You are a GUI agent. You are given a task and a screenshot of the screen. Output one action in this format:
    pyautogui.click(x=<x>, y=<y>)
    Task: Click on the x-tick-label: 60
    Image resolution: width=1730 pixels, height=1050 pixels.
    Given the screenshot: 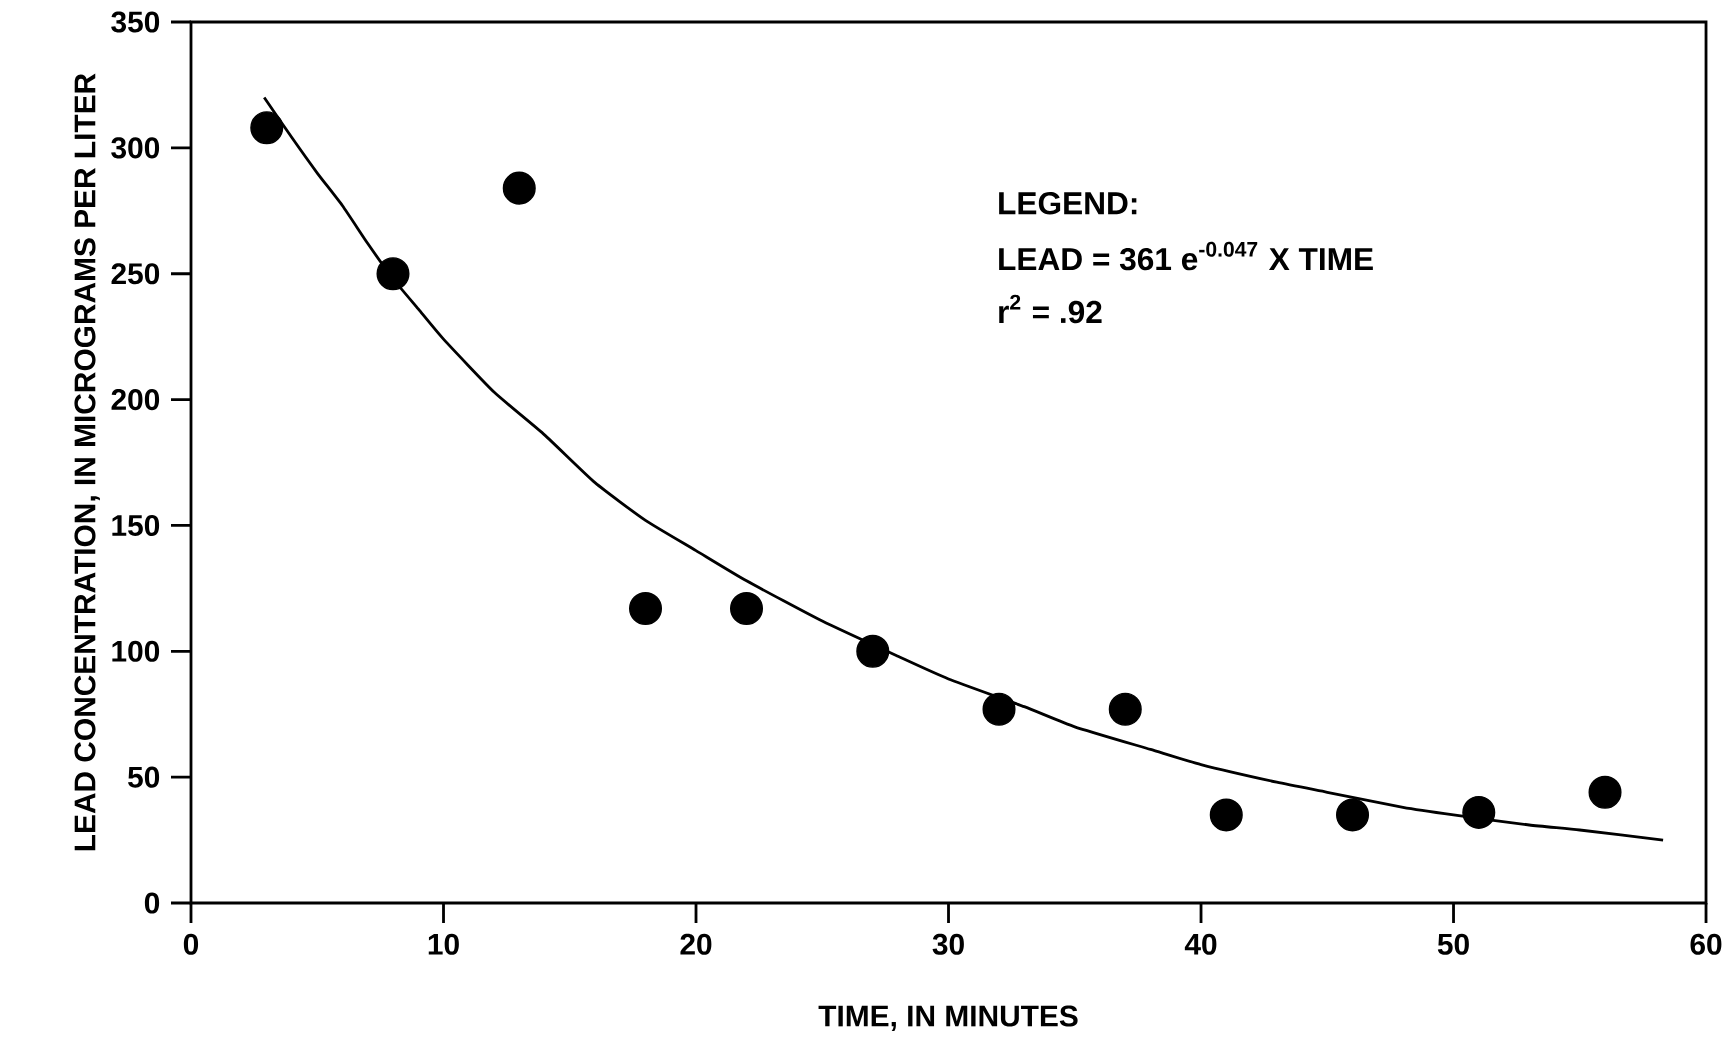 What is the action you would take?
    pyautogui.click(x=1706, y=944)
    